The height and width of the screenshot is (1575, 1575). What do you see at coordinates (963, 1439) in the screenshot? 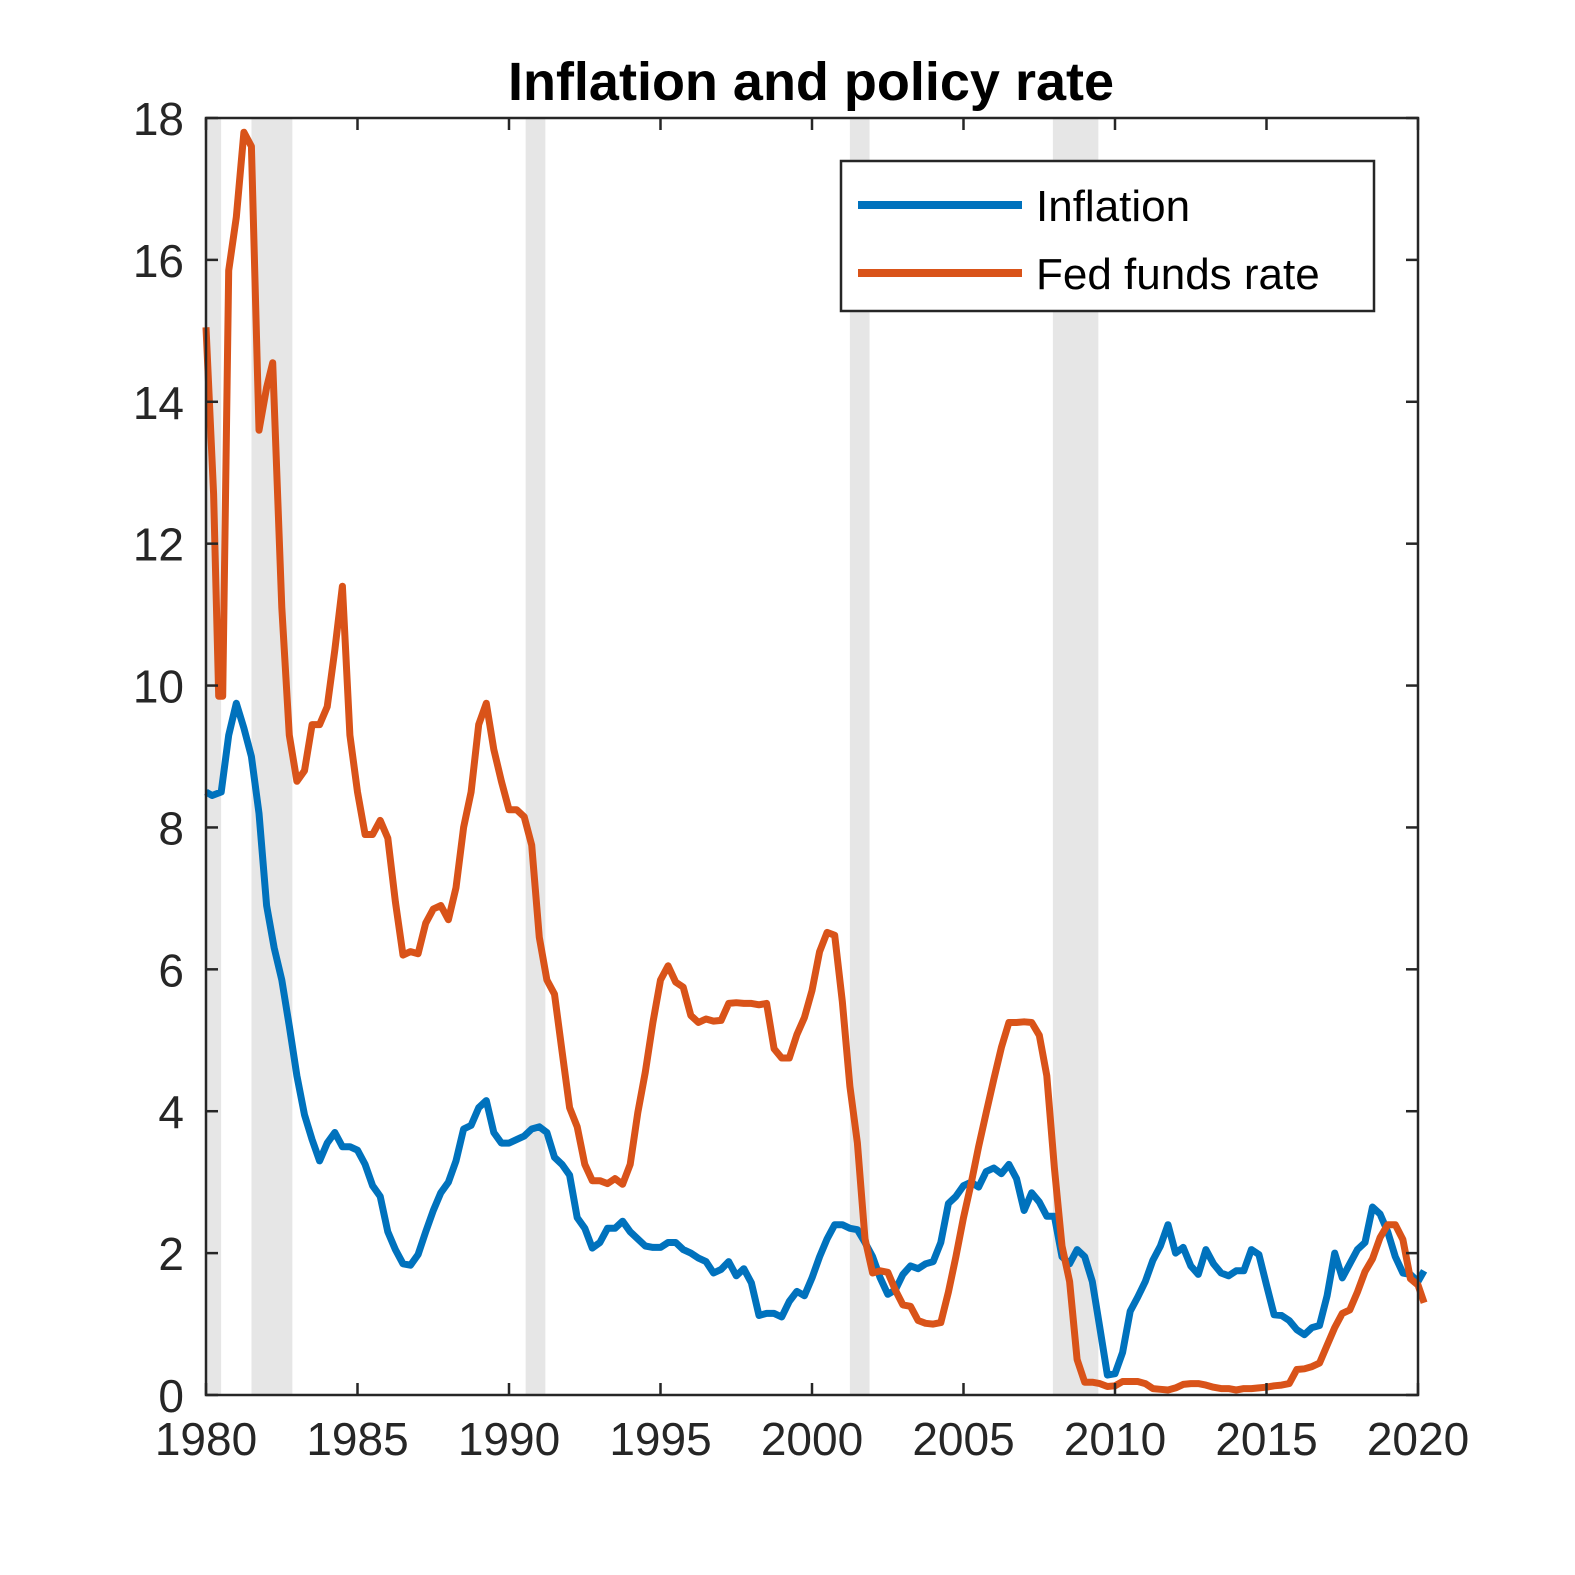
I see `x-tick-label: 2005` at bounding box center [963, 1439].